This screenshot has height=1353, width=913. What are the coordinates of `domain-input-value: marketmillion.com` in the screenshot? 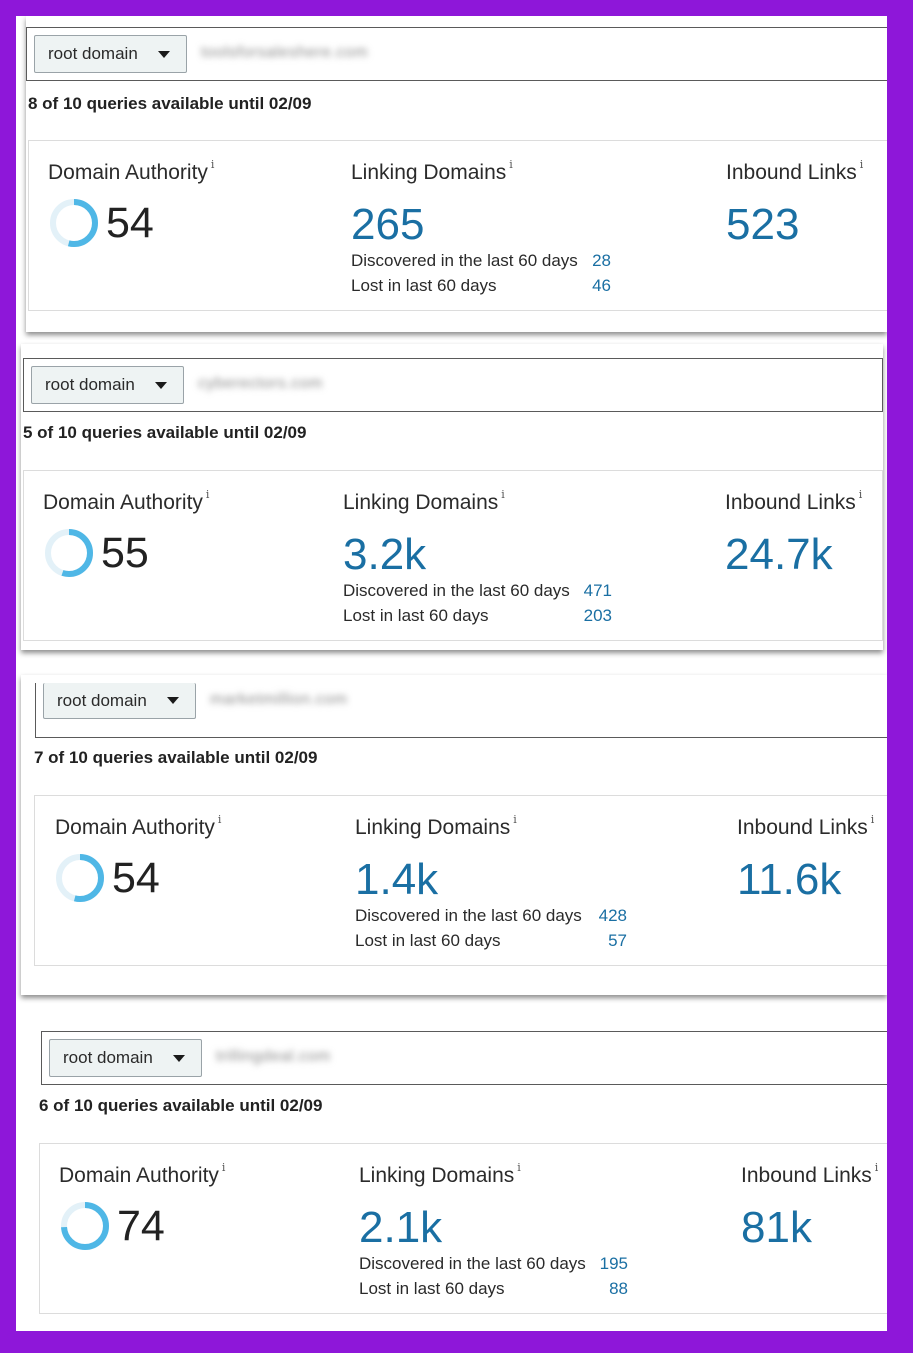 It's located at (279, 699).